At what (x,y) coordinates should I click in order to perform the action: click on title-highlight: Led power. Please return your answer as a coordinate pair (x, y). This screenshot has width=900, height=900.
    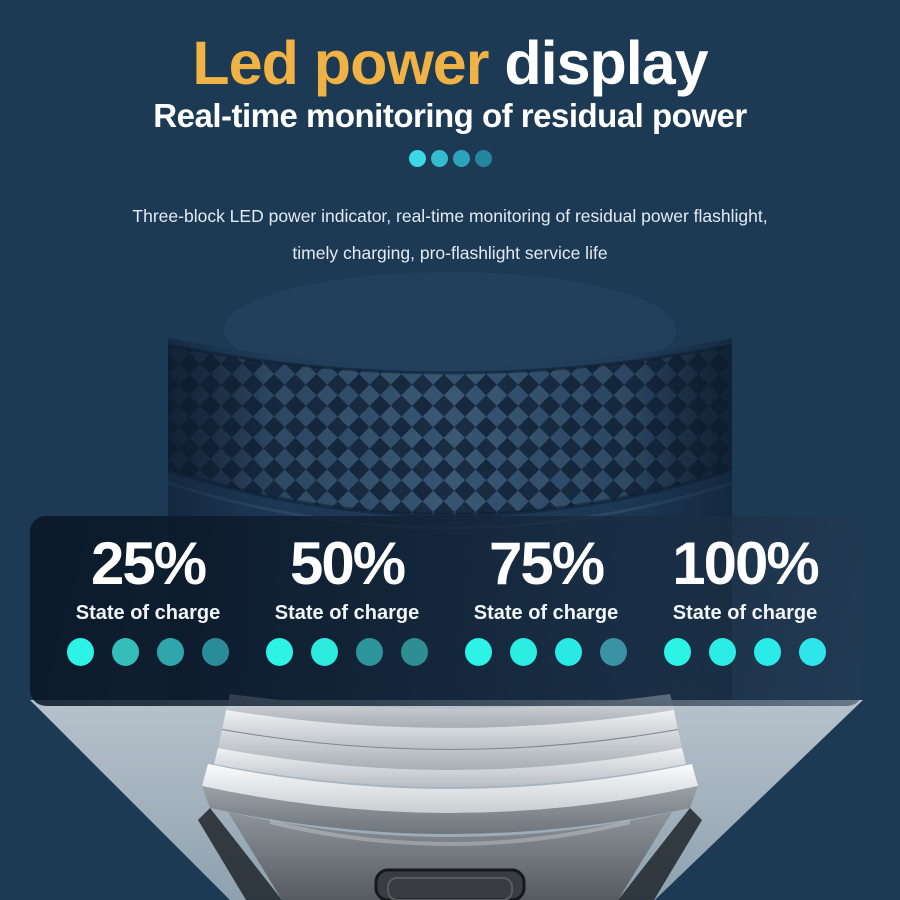
    Looking at the image, I should click on (340, 63).